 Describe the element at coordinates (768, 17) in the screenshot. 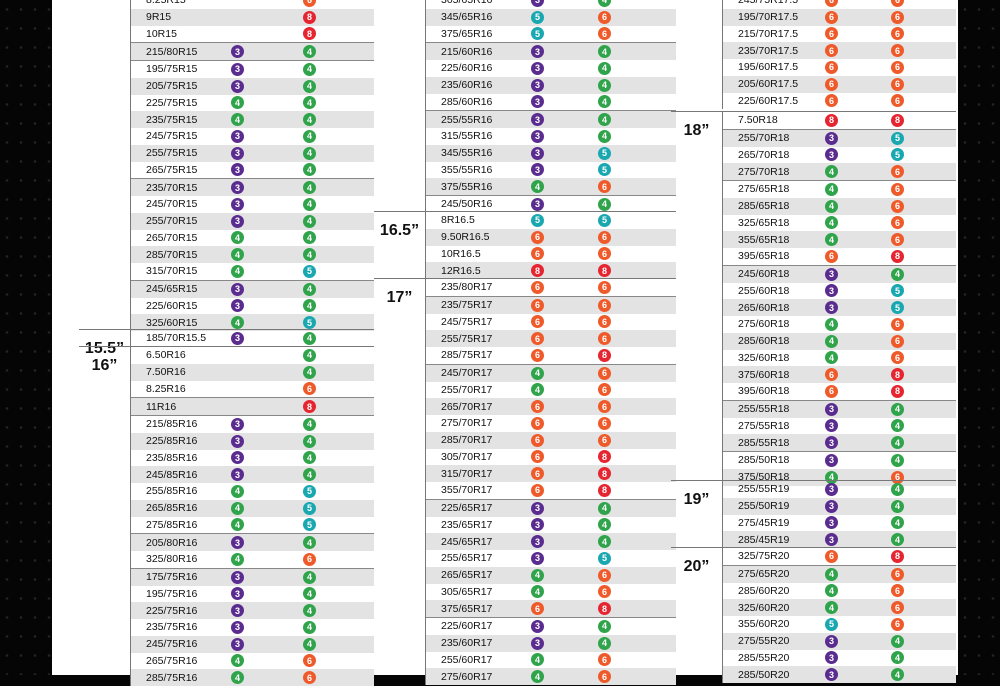

I see `tire-size: 195/70R17.5` at that location.